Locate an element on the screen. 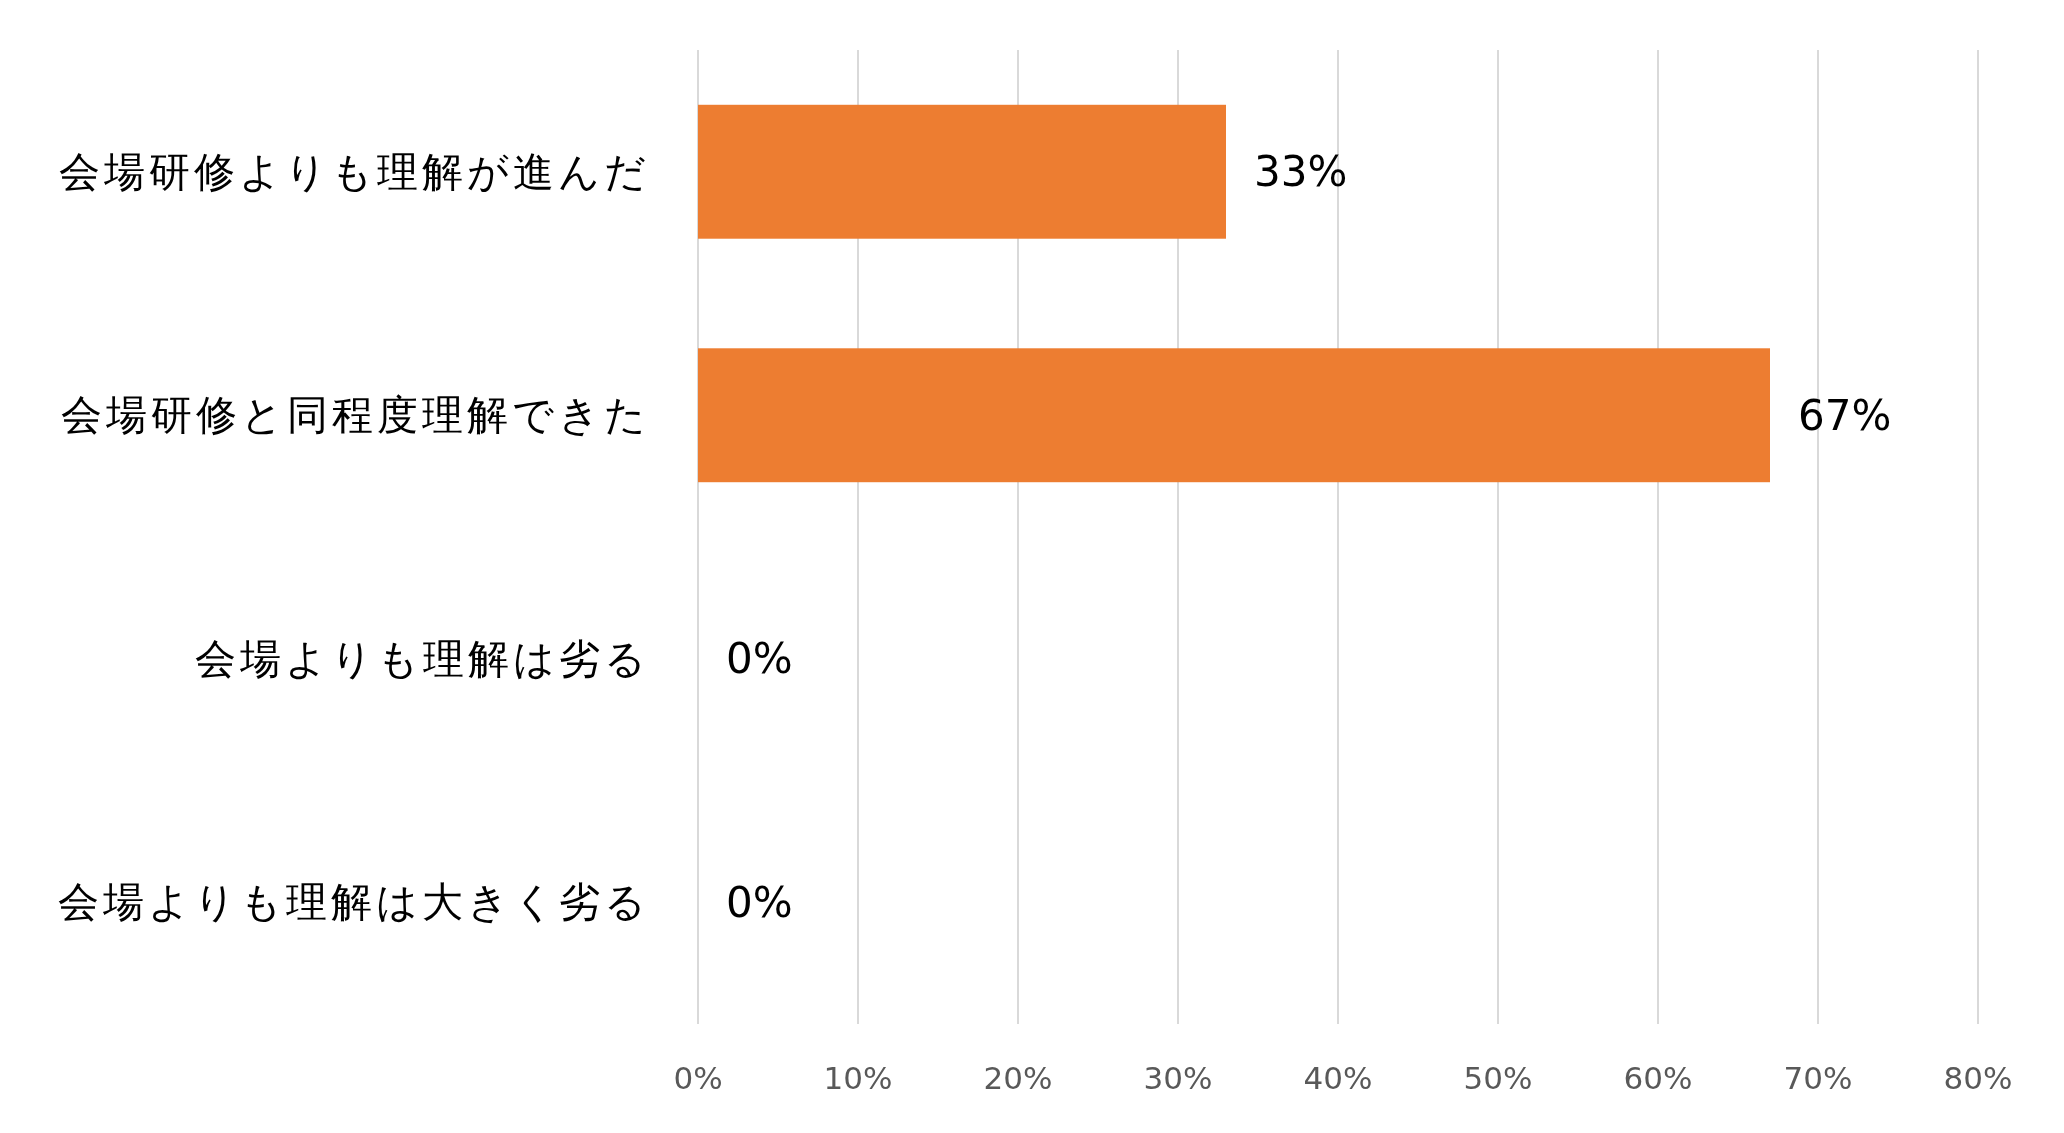 This screenshot has height=1133, width=2064. data-label: 67% is located at coordinates (1845, 415).